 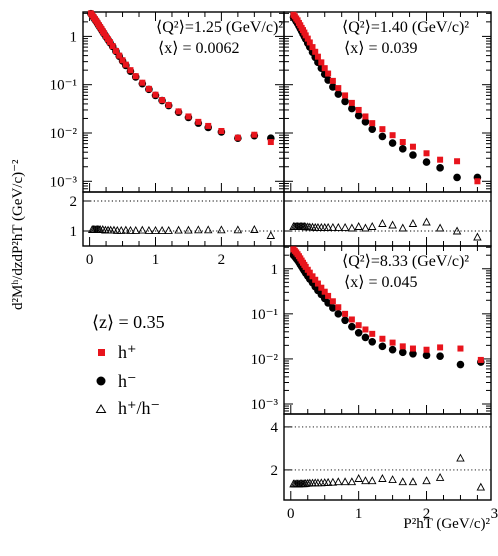 I want to click on panel-1-x-tick-label: 0, so click(x=90, y=260).